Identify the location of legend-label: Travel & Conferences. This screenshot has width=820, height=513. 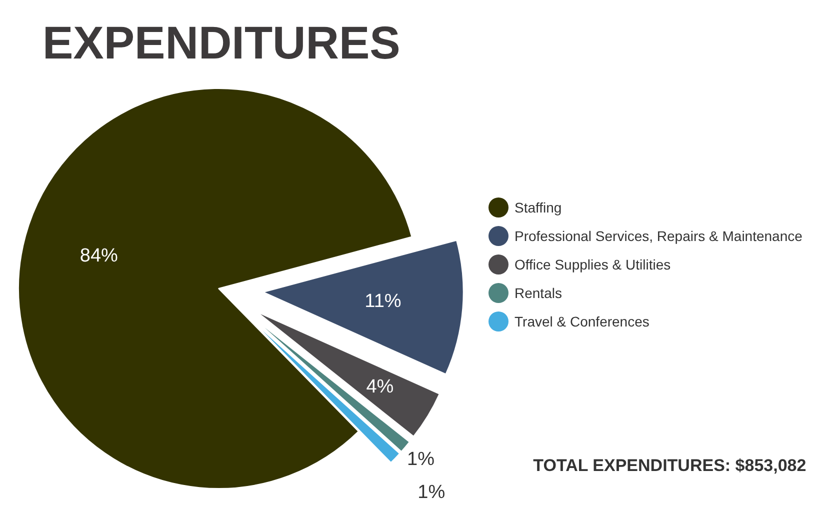
(582, 322).